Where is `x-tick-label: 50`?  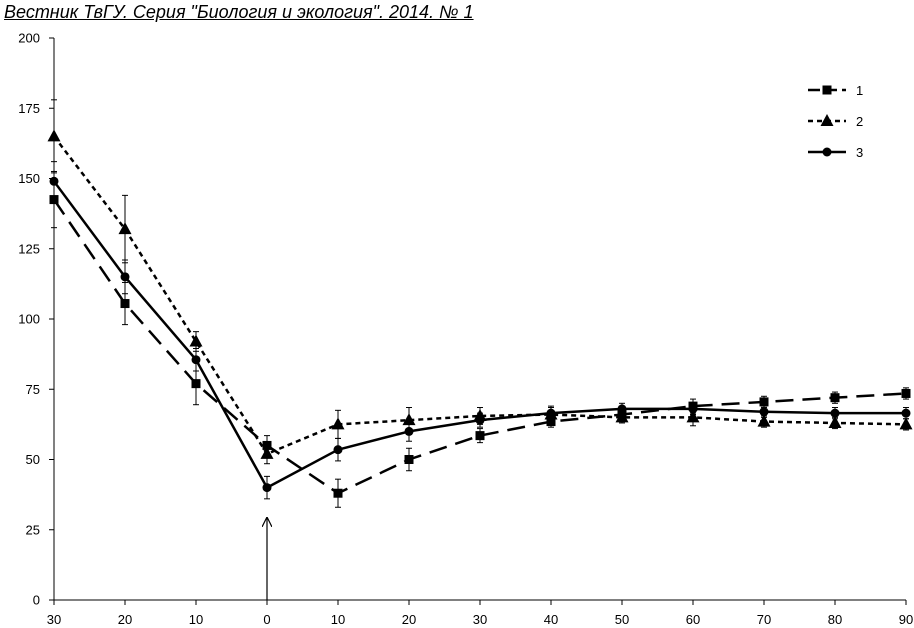 x-tick-label: 50 is located at coordinates (622, 619).